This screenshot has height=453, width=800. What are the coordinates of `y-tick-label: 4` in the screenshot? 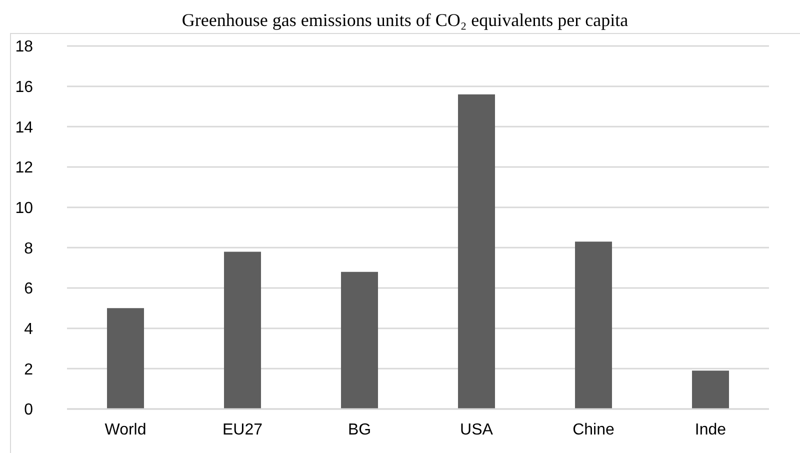 It's located at (29, 329).